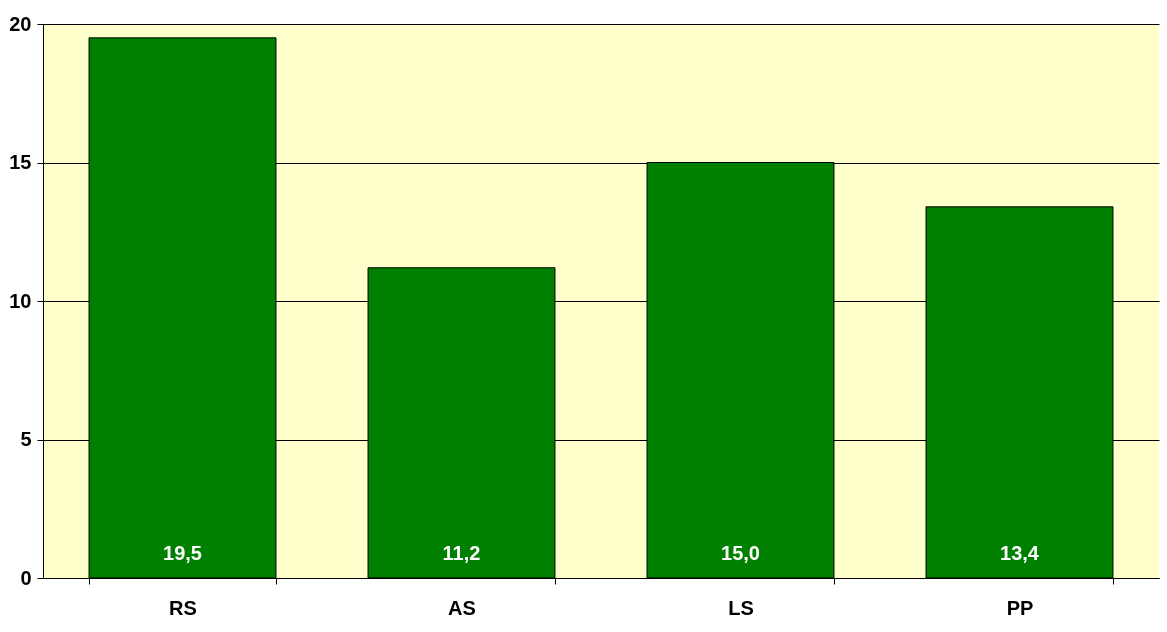  I want to click on x-tick-label: RS, so click(183, 607).